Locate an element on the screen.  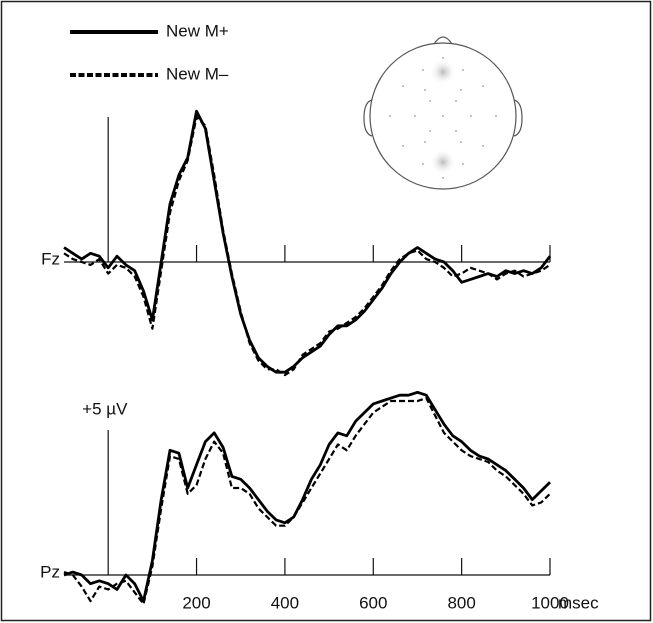
x-tick-label: 600 is located at coordinates (373, 602).